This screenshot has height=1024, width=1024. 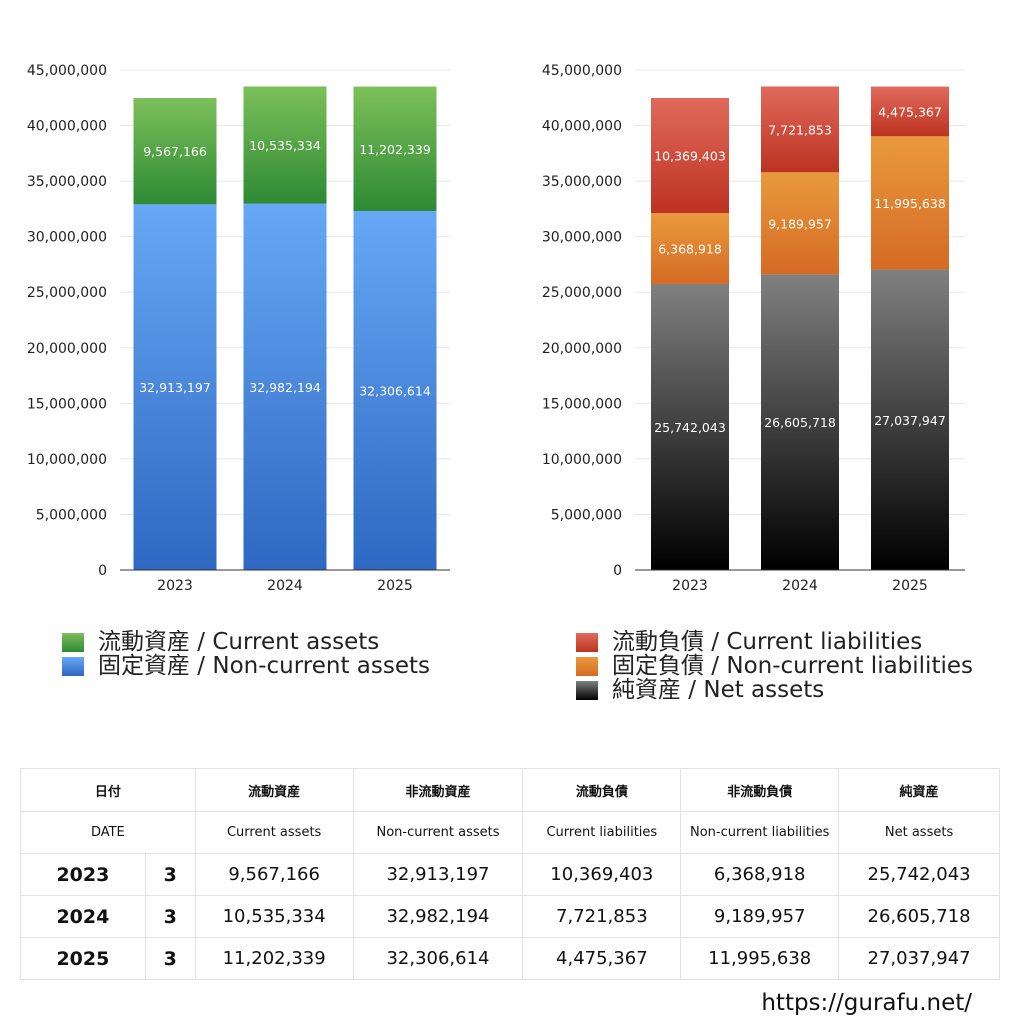 I want to click on bar-data-label: 32,982,194, so click(x=285, y=387).